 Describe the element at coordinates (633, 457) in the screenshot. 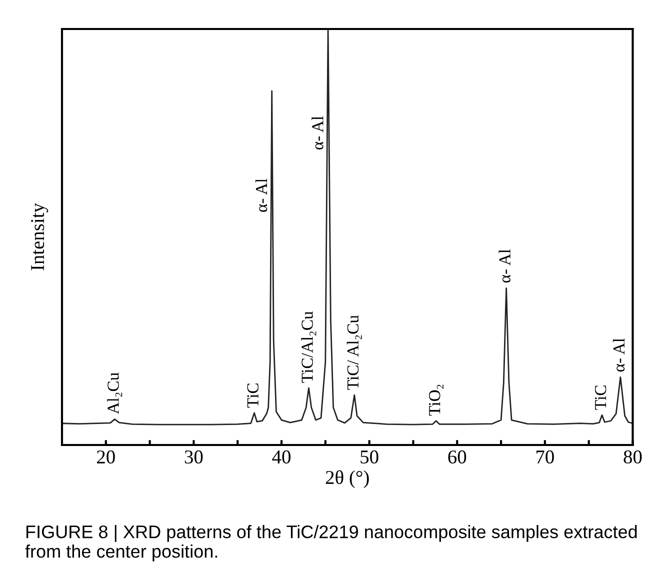

I see `x-tick-label: 80` at that location.